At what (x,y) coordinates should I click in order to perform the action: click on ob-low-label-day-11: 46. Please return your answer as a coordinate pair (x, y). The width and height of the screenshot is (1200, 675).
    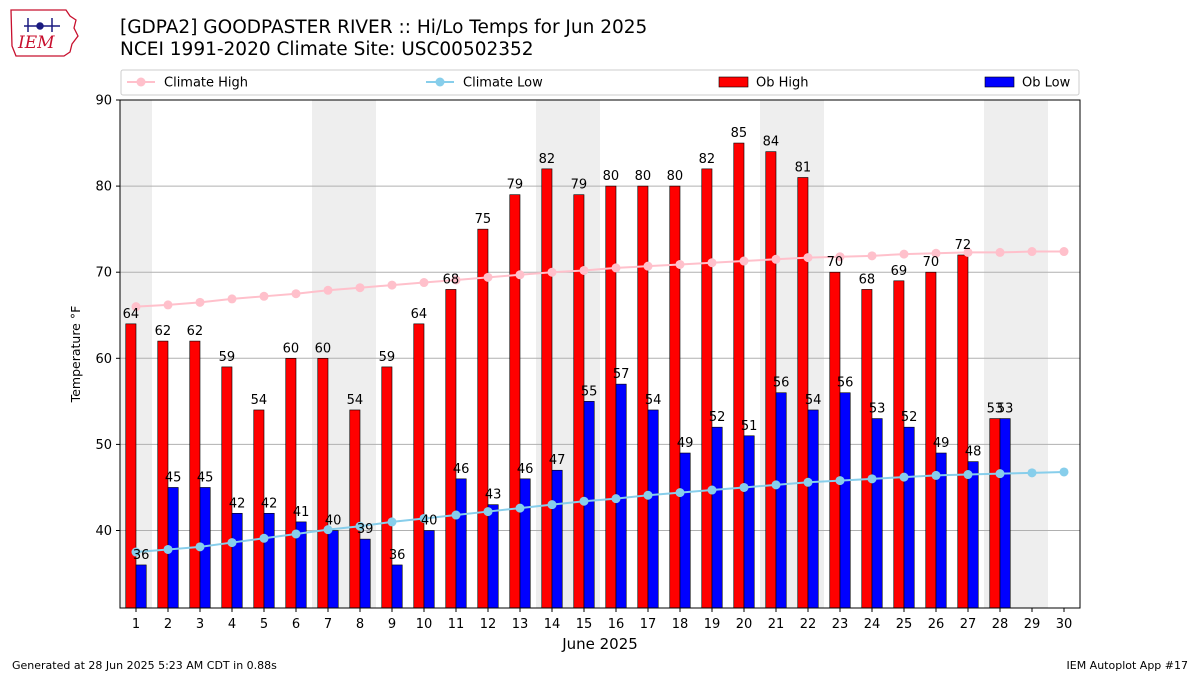
    Looking at the image, I should click on (461, 469).